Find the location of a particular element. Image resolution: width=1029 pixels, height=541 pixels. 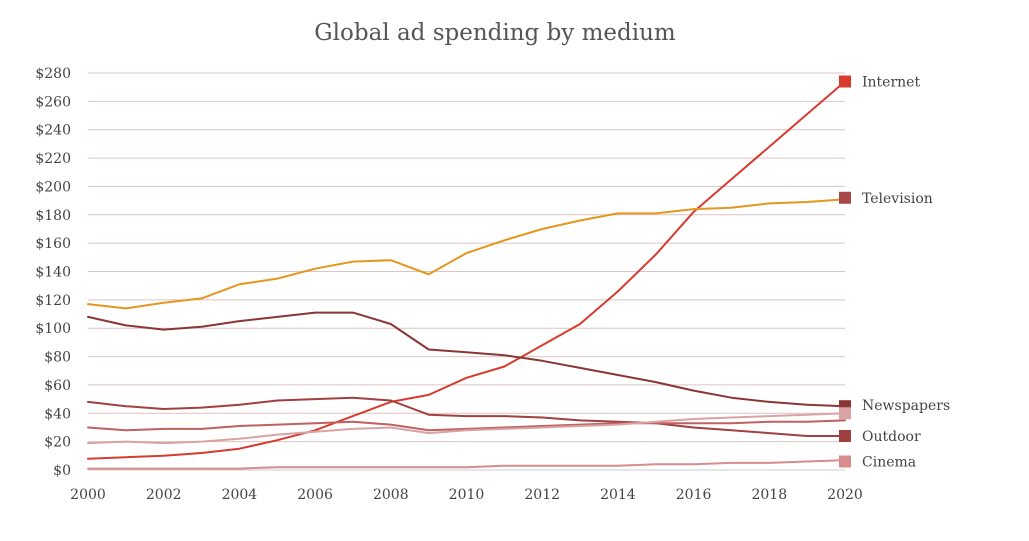

chart-title: Global ad spending by medium is located at coordinates (495, 33).